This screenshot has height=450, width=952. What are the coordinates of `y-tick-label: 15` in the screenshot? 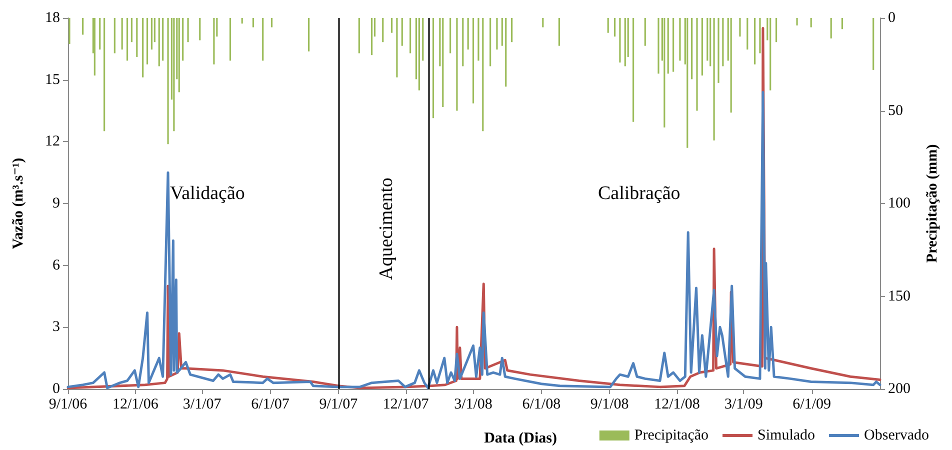 It's located at (52, 80).